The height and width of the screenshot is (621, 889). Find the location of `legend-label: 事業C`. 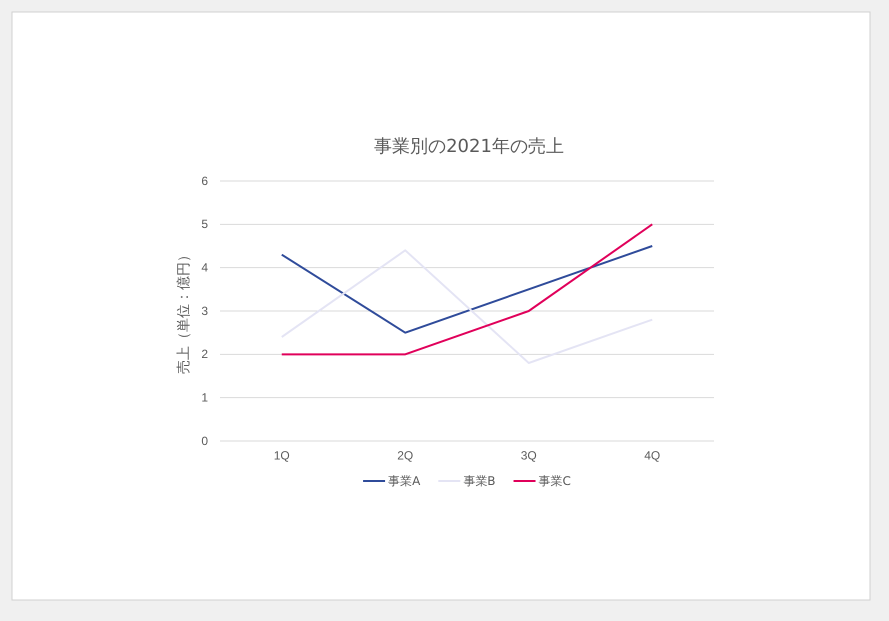

legend-label: 事業C is located at coordinates (554, 481).